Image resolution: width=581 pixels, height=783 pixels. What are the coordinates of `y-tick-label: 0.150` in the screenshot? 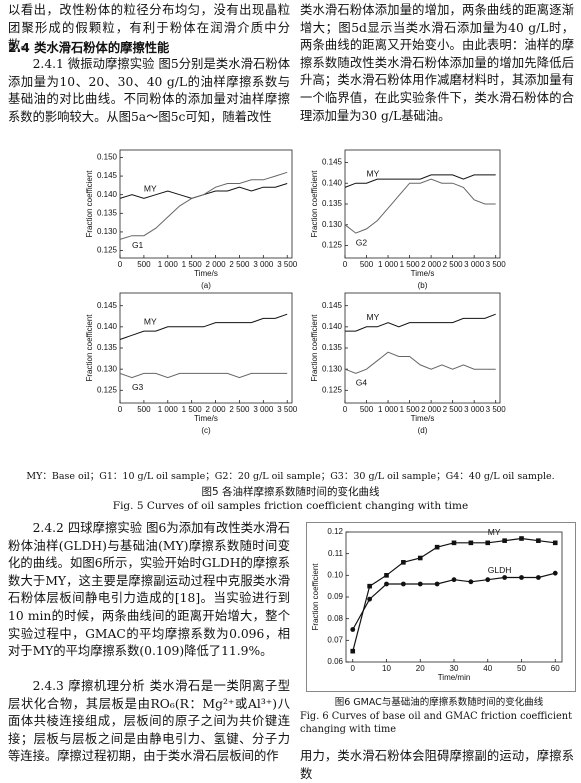 It's located at (107, 157).